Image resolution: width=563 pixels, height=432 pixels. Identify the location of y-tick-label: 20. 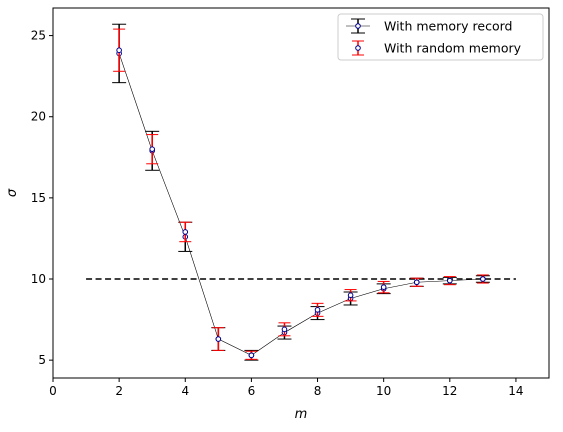
(38, 117).